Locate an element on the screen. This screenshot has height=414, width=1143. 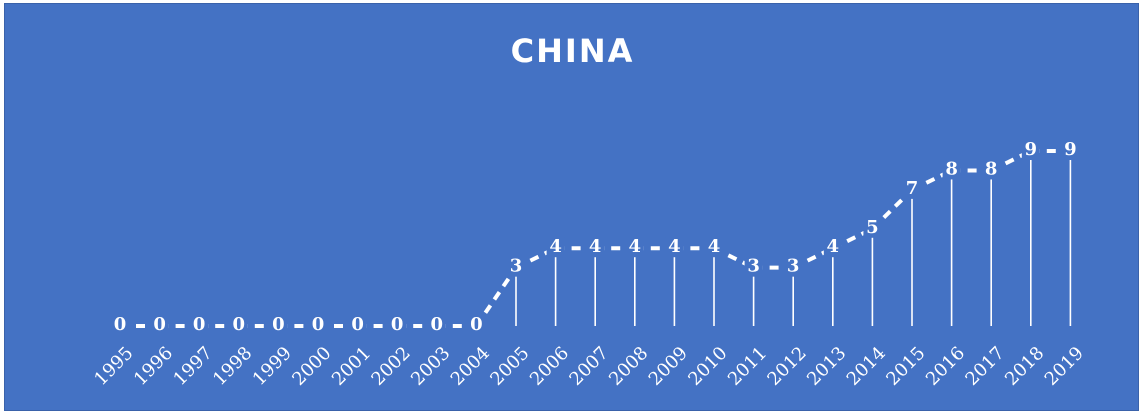
data-label-2013: 4 is located at coordinates (833, 246).